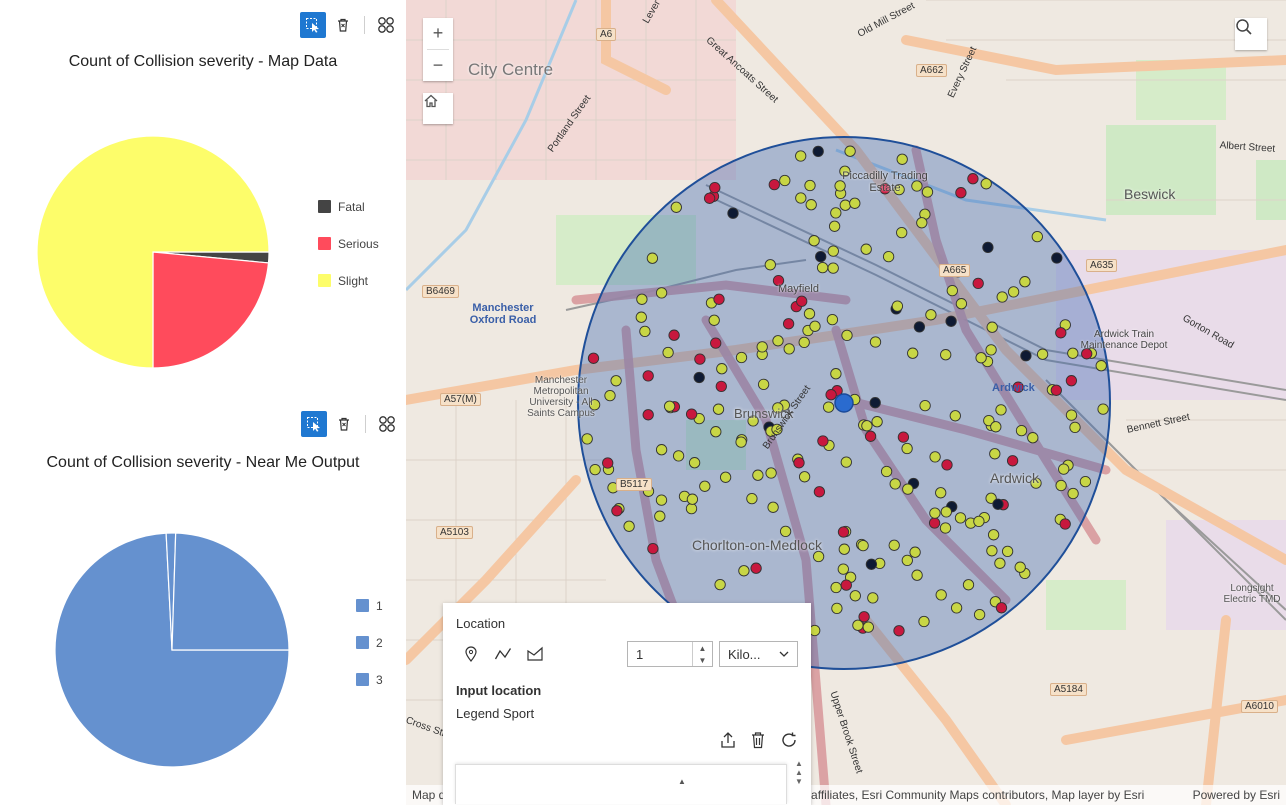 The width and height of the screenshot is (1286, 805). Describe the element at coordinates (438, 65) in the screenshot. I see `zoom-out-button: −` at that location.